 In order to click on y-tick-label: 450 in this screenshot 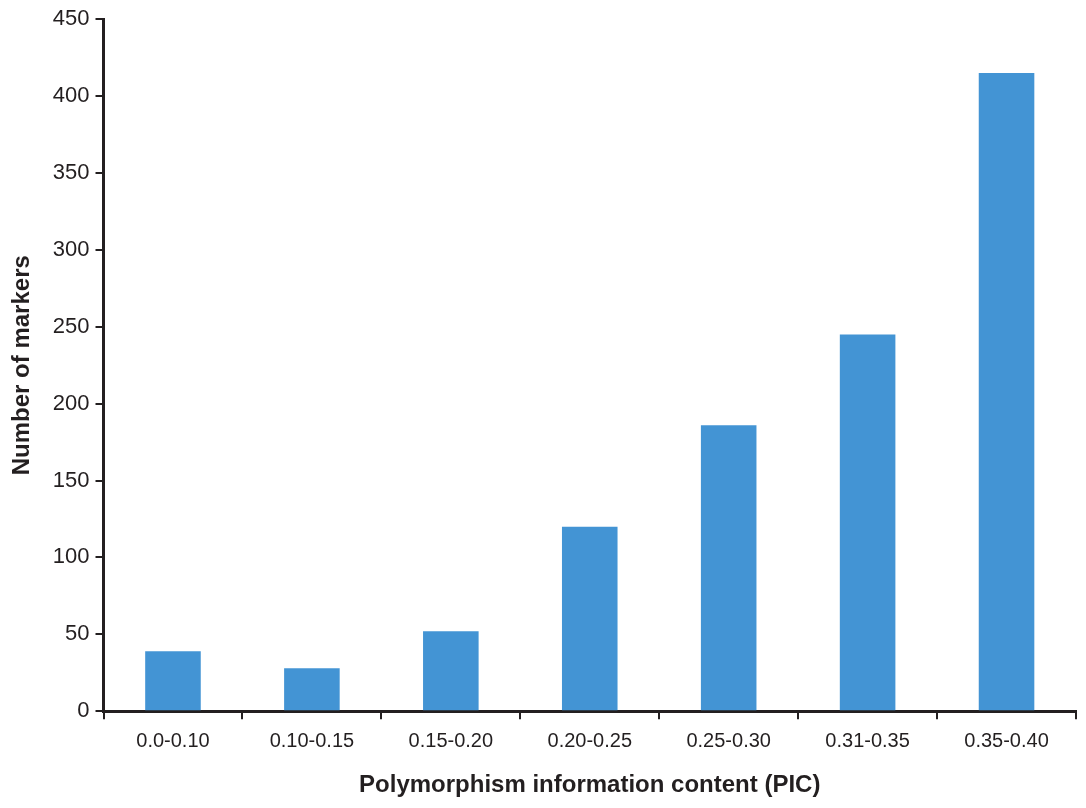, I will do `click(71, 18)`.